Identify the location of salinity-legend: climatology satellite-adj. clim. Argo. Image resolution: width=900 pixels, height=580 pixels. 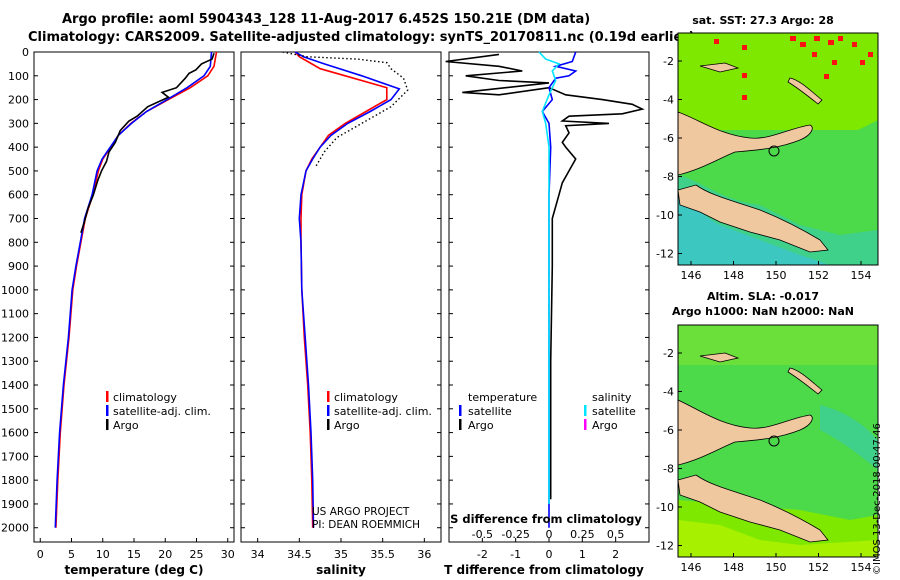
(379, 411).